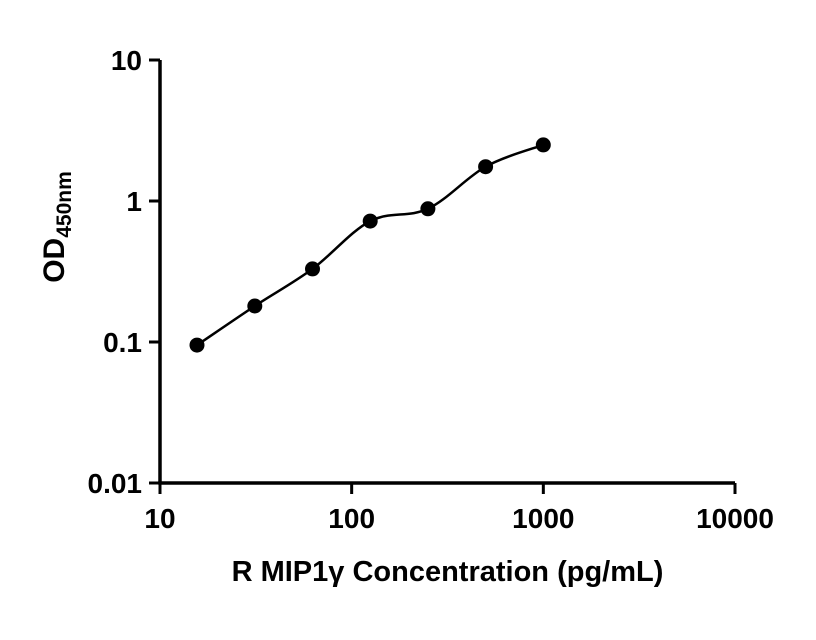 Image resolution: width=816 pixels, height=640 pixels. I want to click on x-axis-title: R MIP1γ Concentration (pg/mL), so click(447, 572).